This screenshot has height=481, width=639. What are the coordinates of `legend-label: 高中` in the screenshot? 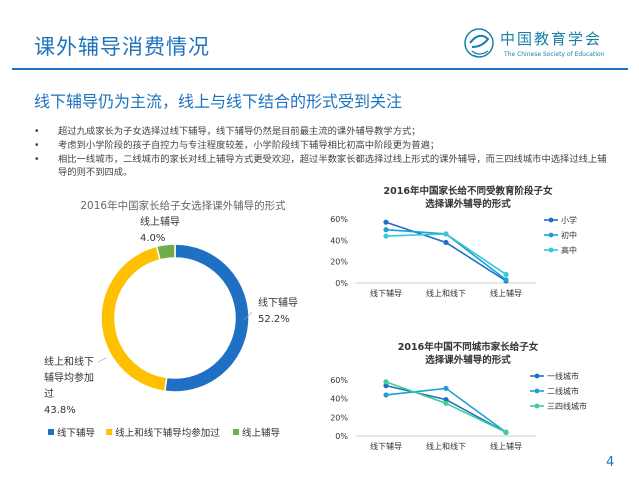 It's located at (569, 250).